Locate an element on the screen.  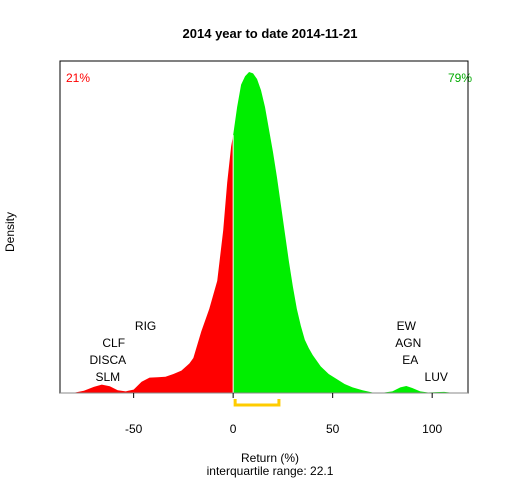
pct-negative-label: 21% is located at coordinates (78, 78).